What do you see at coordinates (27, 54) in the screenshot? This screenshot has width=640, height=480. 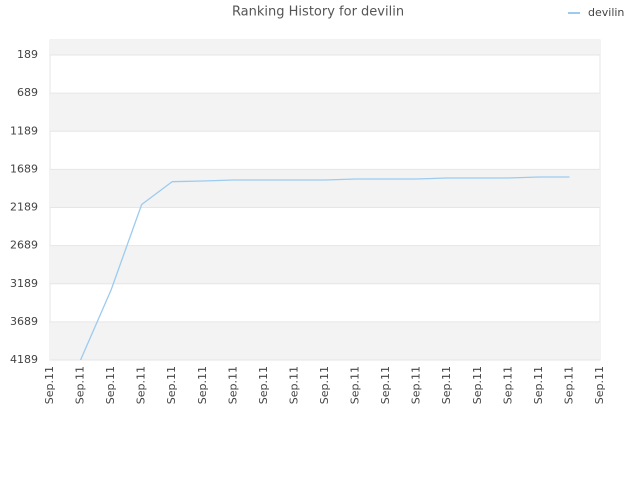 I see `y-tick-label: 189` at bounding box center [27, 54].